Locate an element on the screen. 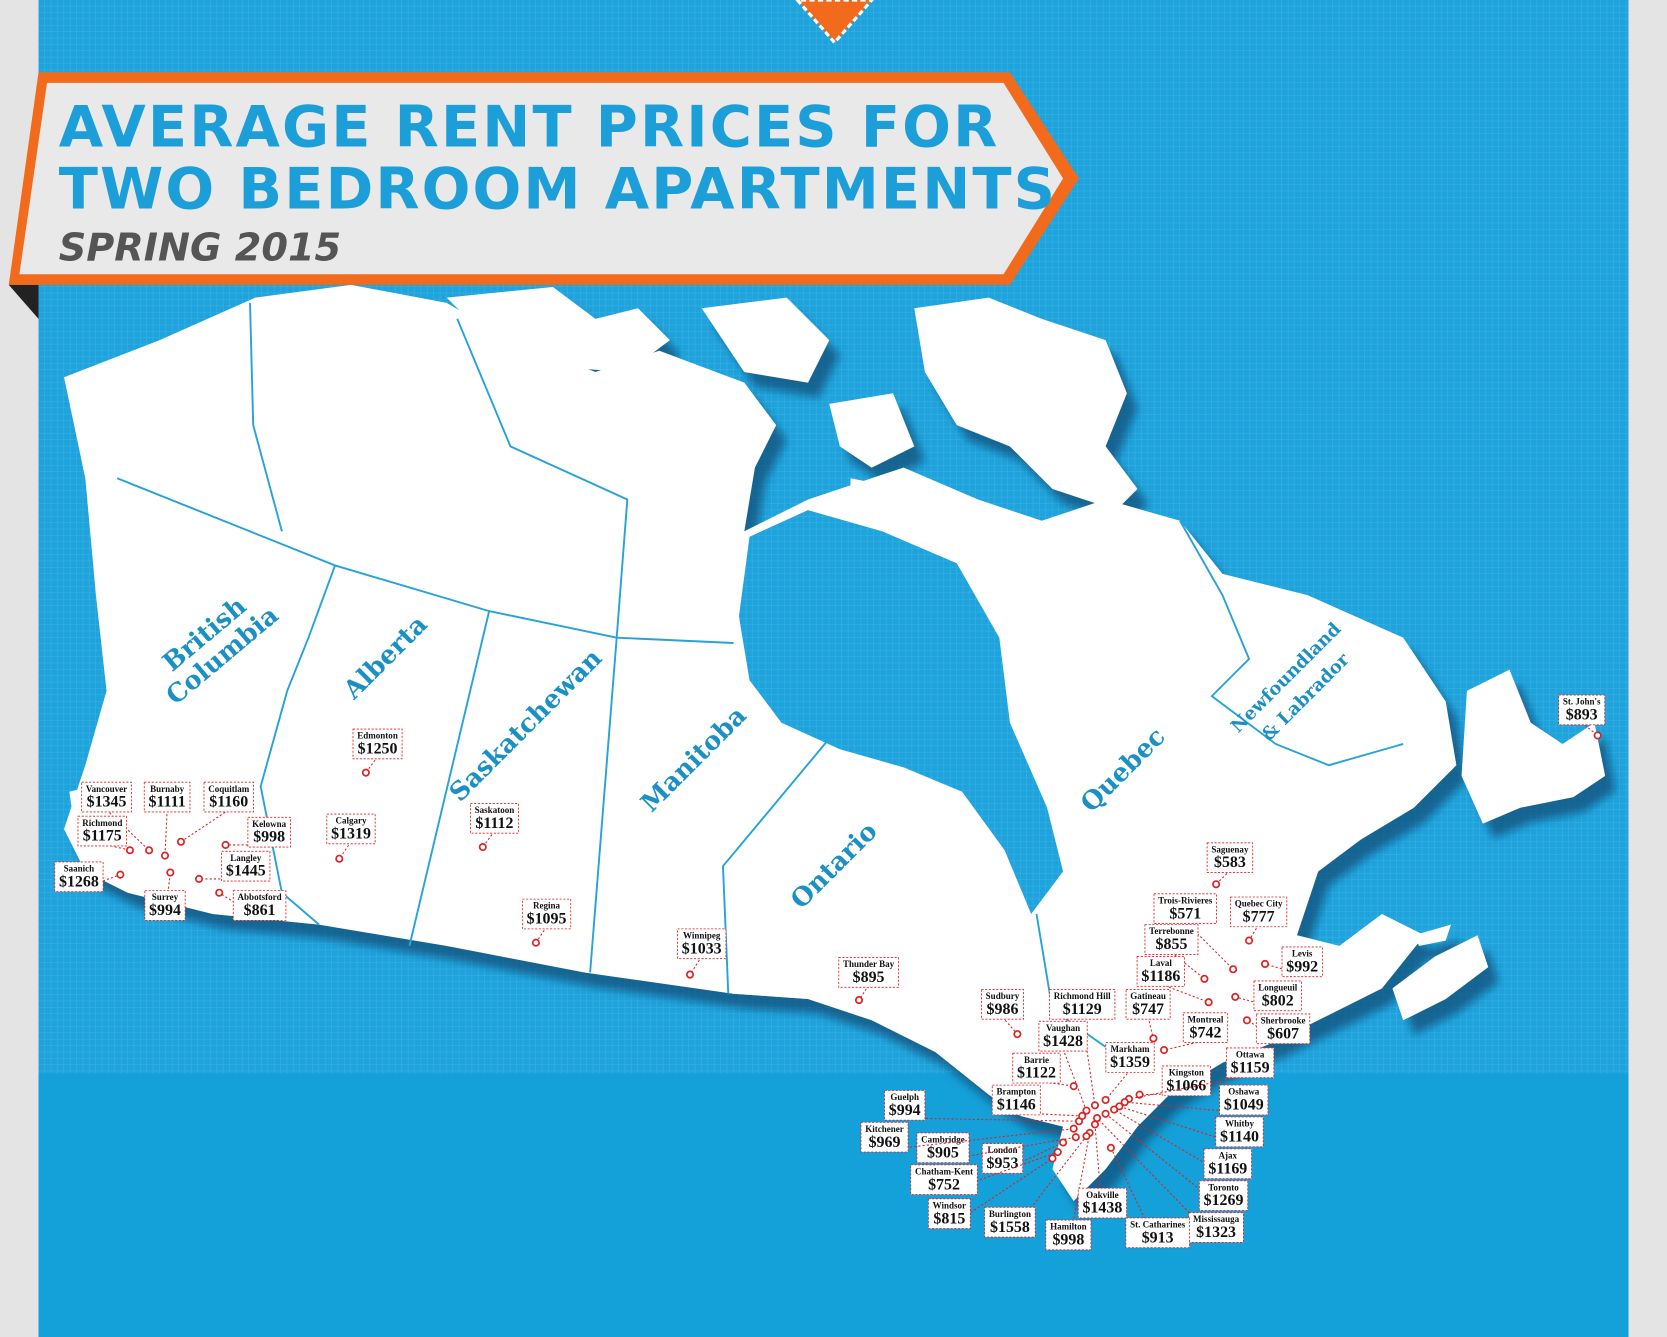 The image size is (1667, 1337). border-mb-on is located at coordinates (775, 866).